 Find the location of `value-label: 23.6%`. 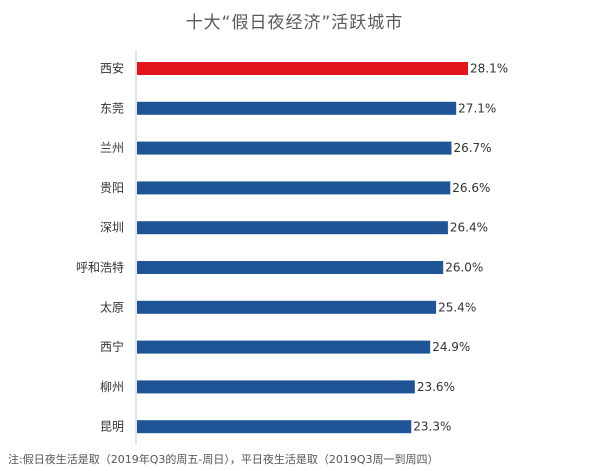

value-label: 23.6% is located at coordinates (436, 387).